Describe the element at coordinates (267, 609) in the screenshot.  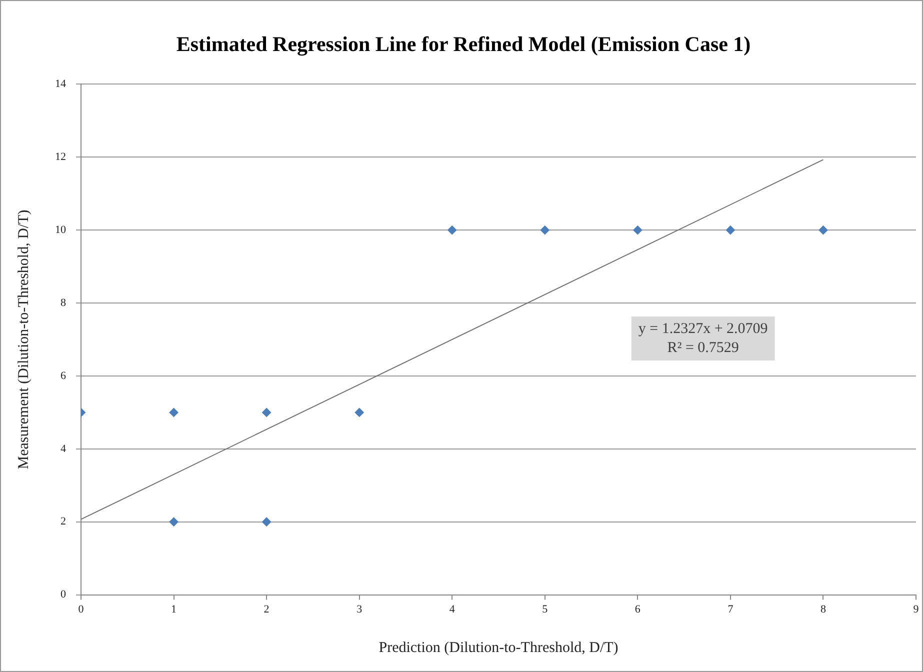
I see `x-tick-label: 2` at that location.